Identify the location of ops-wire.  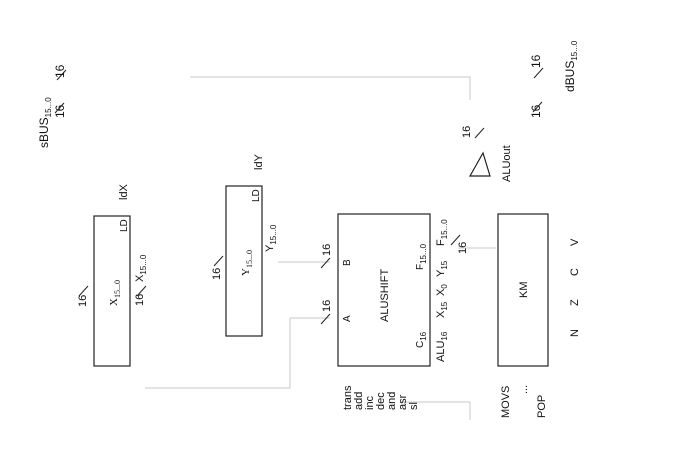
(435, 410).